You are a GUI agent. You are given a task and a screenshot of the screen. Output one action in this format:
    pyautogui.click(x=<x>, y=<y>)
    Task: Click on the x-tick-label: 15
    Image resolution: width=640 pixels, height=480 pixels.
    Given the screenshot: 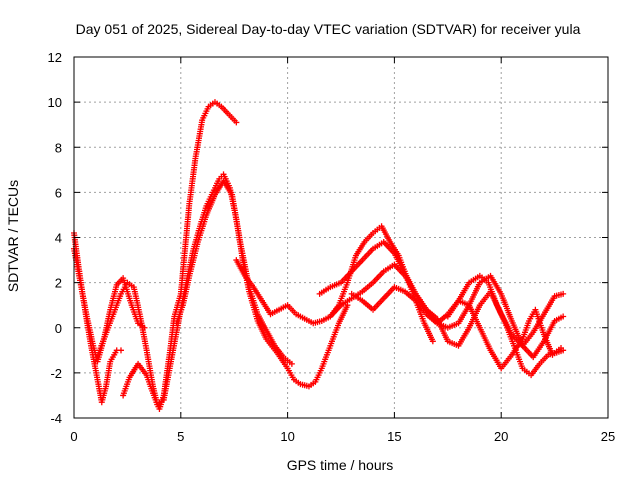 What is the action you would take?
    pyautogui.click(x=394, y=436)
    